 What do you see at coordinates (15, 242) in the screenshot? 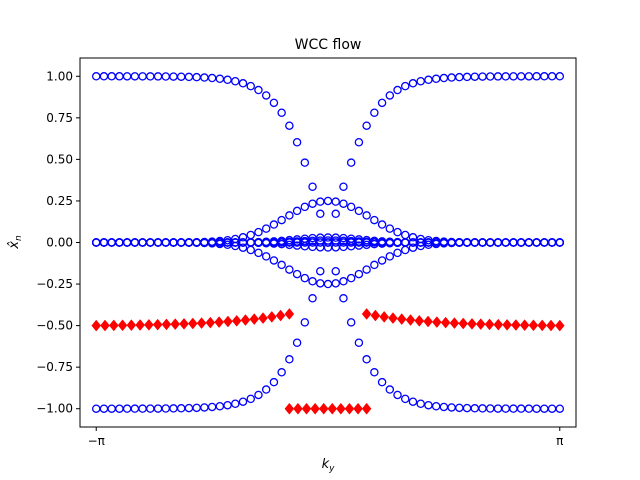
I see `y-axis-label: x̂n` at bounding box center [15, 242].